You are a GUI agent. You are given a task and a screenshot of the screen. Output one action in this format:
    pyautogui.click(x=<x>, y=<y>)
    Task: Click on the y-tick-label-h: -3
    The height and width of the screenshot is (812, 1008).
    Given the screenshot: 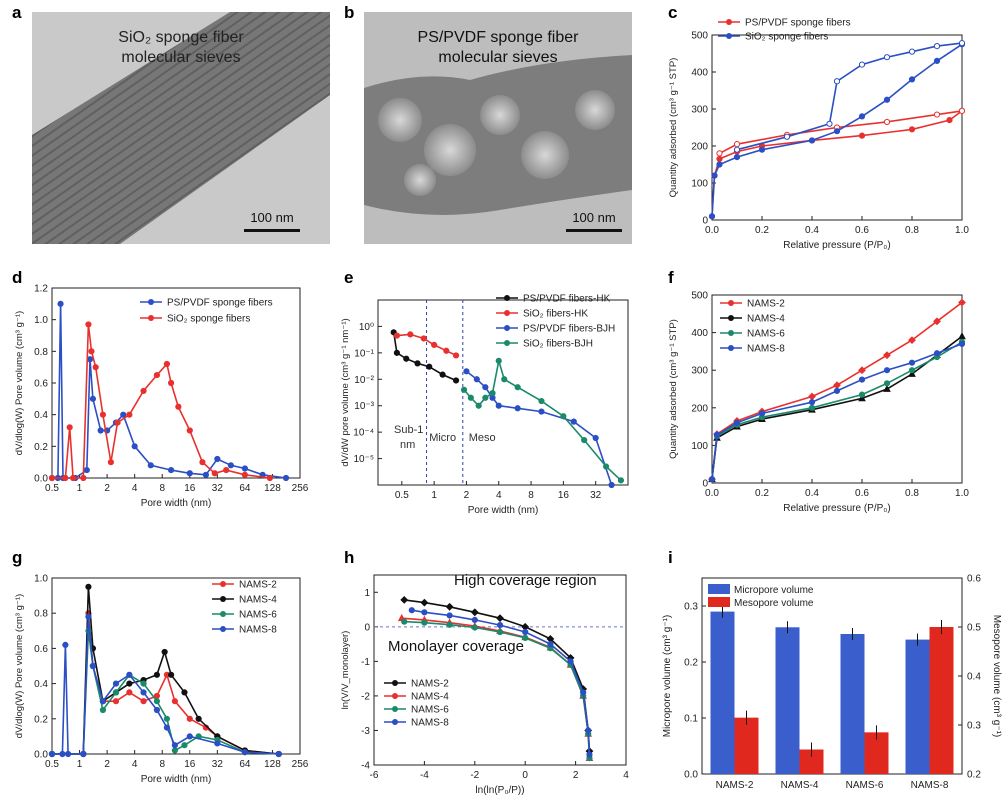 What is the action you would take?
    pyautogui.click(x=365, y=731)
    